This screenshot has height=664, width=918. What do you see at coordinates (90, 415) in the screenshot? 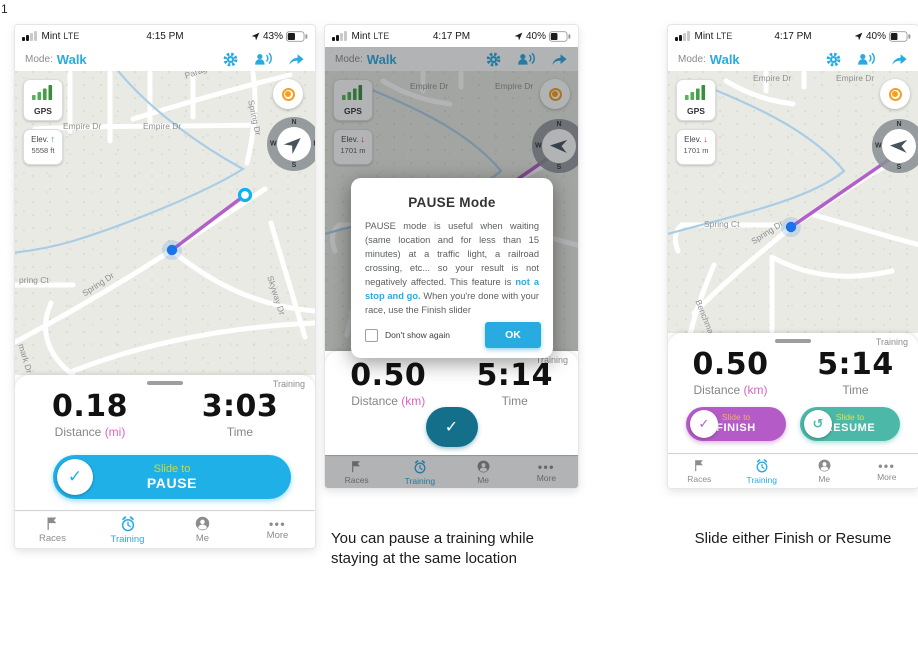
I see `distance-stat: 0.18 Distance (mi)` at bounding box center [90, 415].